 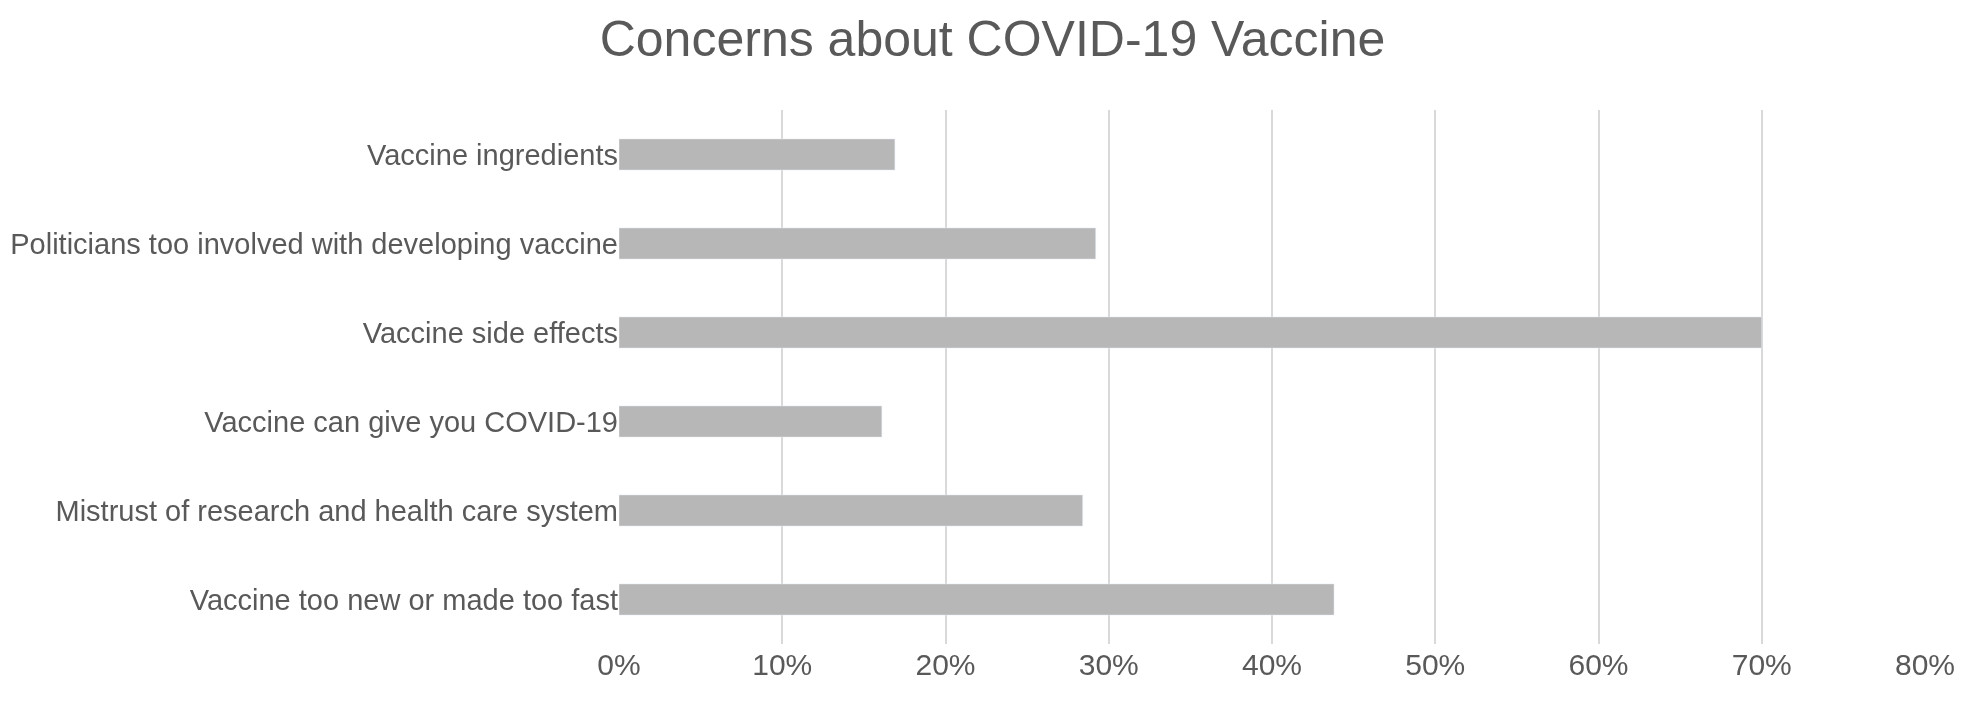 I want to click on chart-title: Concerns about COVID-19 Vaccine, so click(x=992, y=39).